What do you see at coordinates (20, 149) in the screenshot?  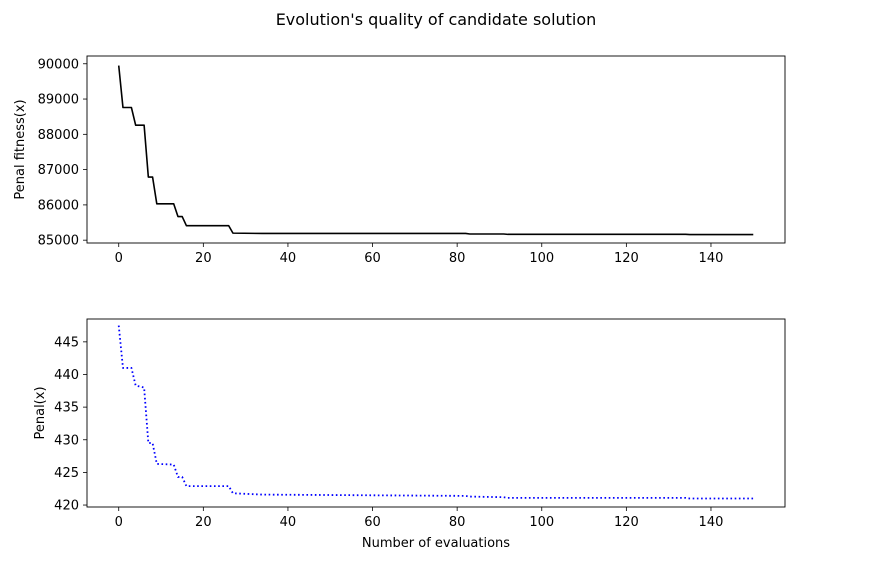 I see `y-axis-label: Penal fitness(x)` at bounding box center [20, 149].